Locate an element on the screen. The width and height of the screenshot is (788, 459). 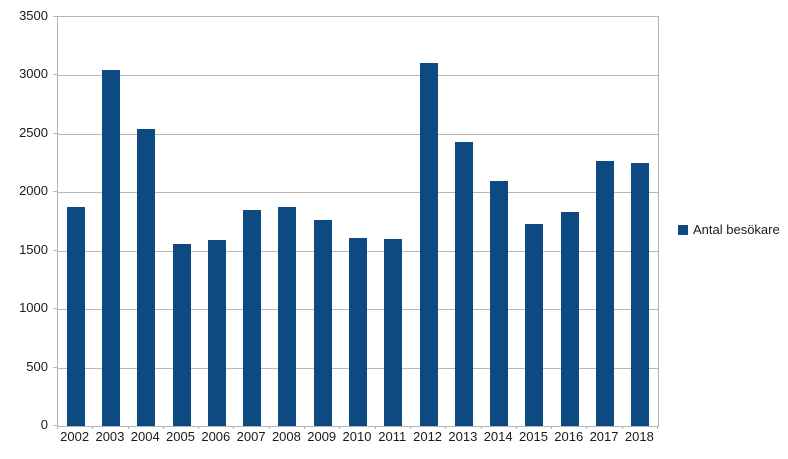
x-tick-label: 2016 is located at coordinates (569, 436).